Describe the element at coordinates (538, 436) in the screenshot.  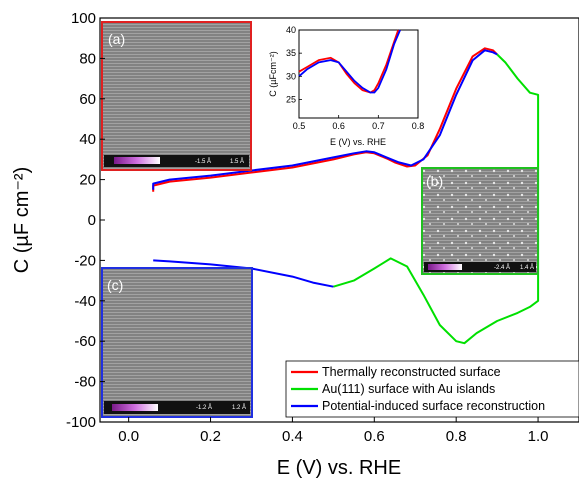
I see `x-tick-label: 1.0` at that location.